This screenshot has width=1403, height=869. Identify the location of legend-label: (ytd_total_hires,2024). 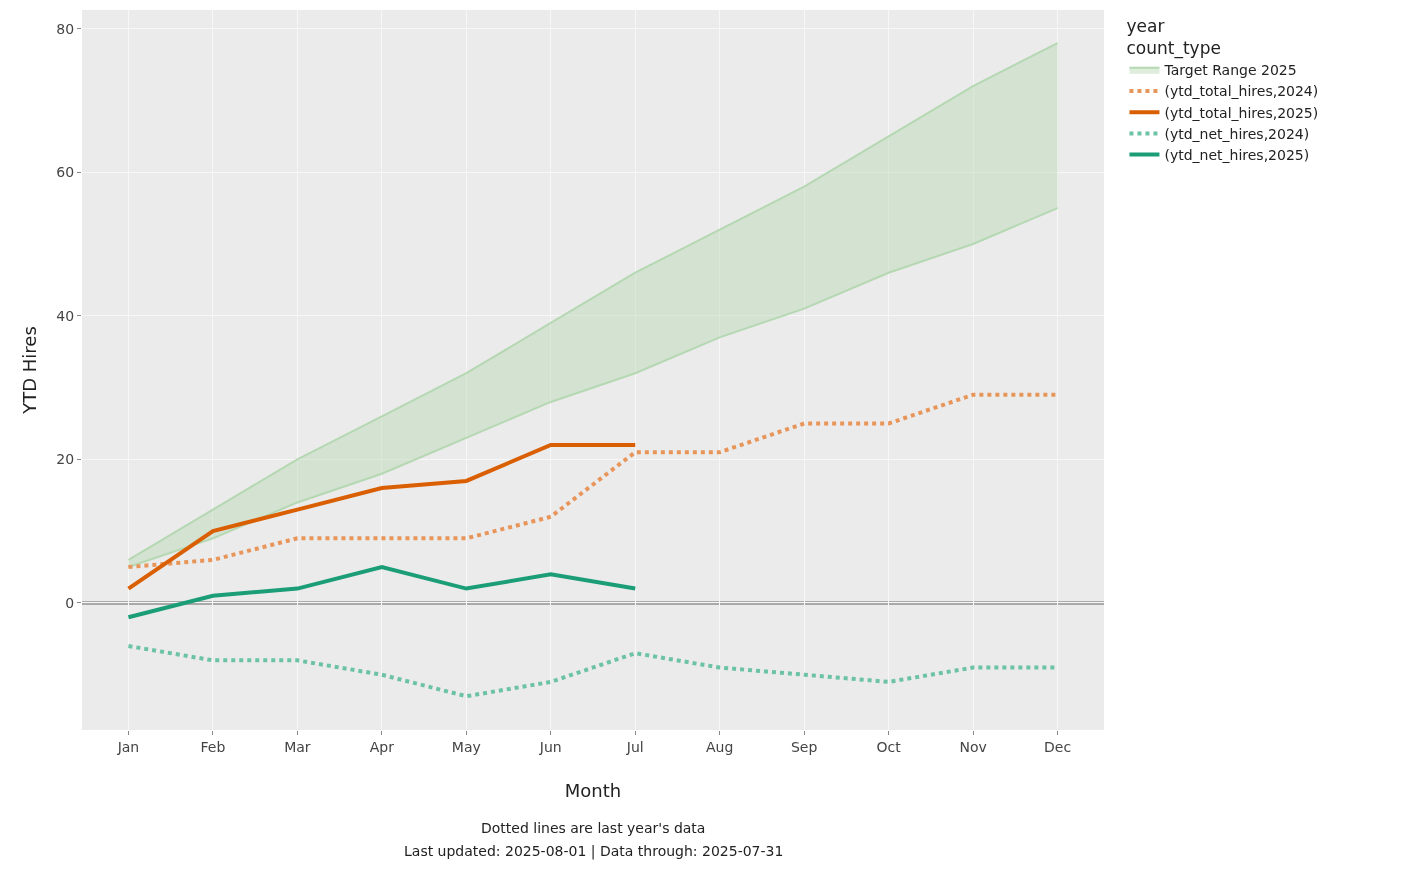
(1241, 91).